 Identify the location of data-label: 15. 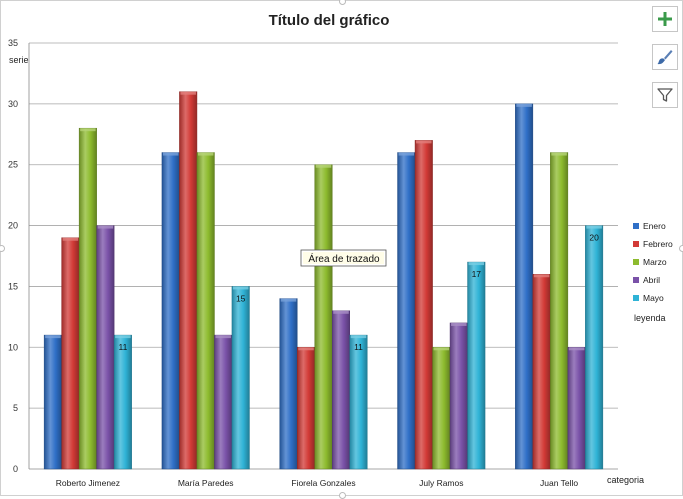
(241, 298).